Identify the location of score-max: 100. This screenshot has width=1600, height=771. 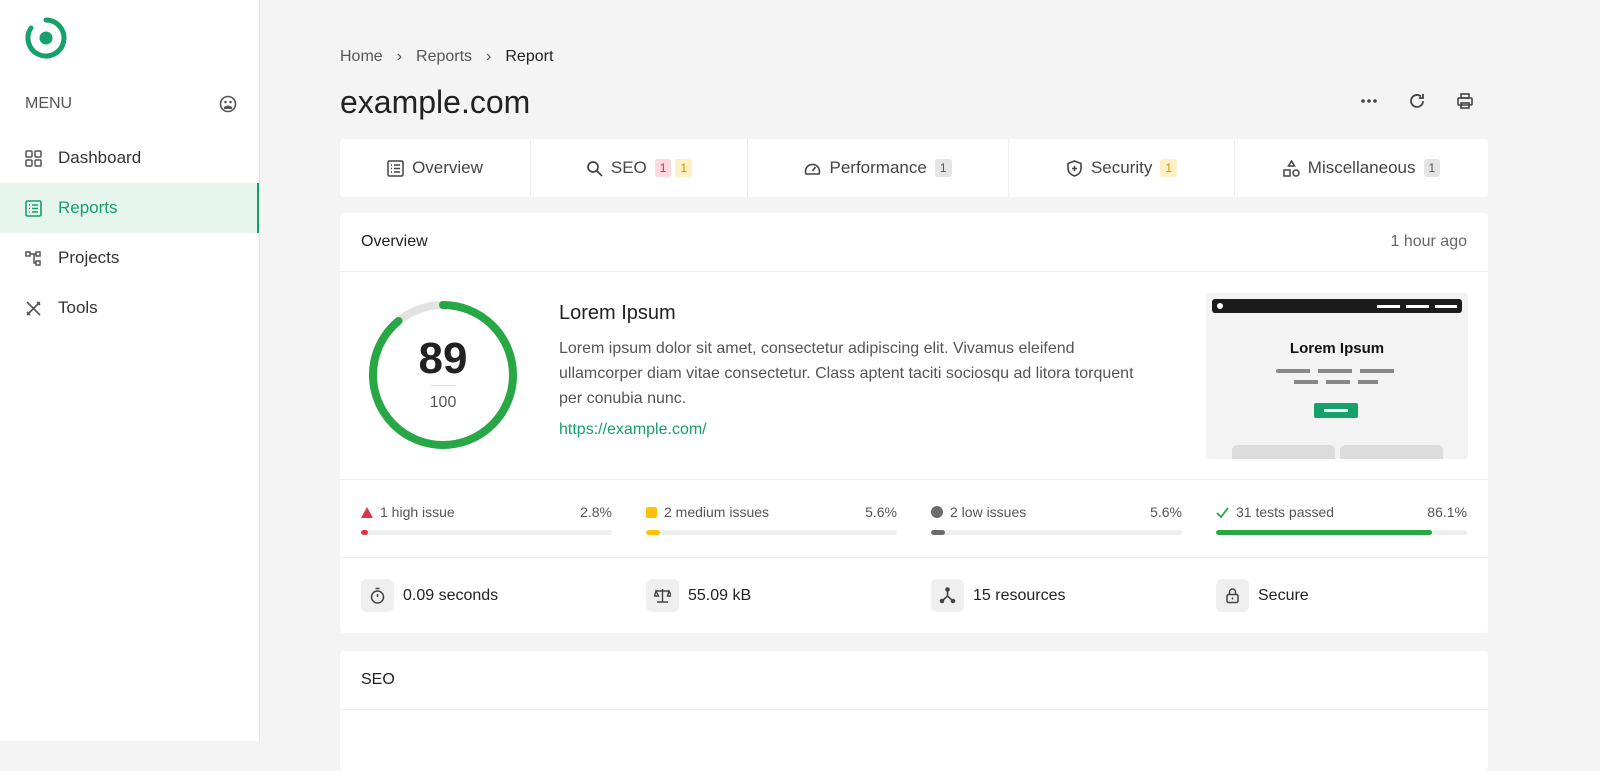
(443, 402).